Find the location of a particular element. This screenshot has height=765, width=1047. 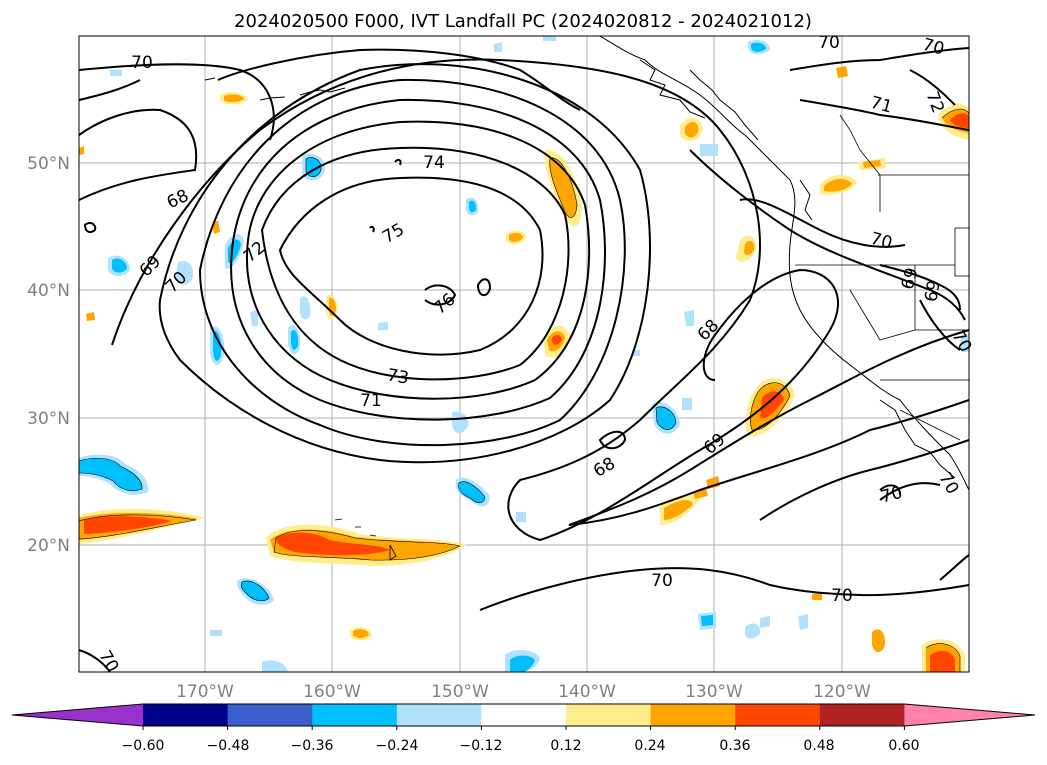

colorbar-tick-label: −0.24 is located at coordinates (397, 746).